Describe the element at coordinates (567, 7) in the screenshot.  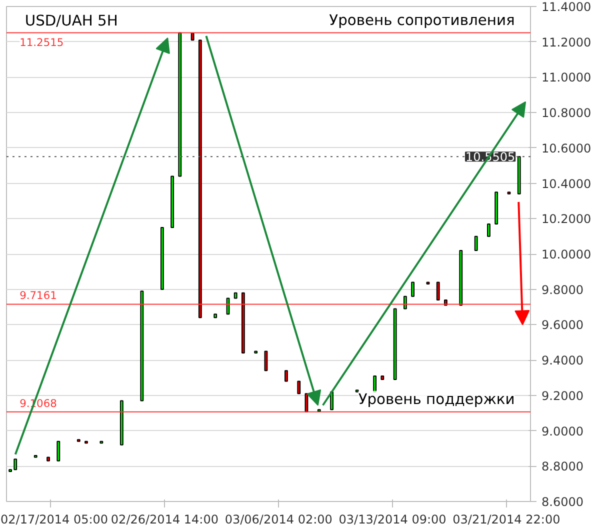
I see `y-tick-label: 11.4000` at that location.